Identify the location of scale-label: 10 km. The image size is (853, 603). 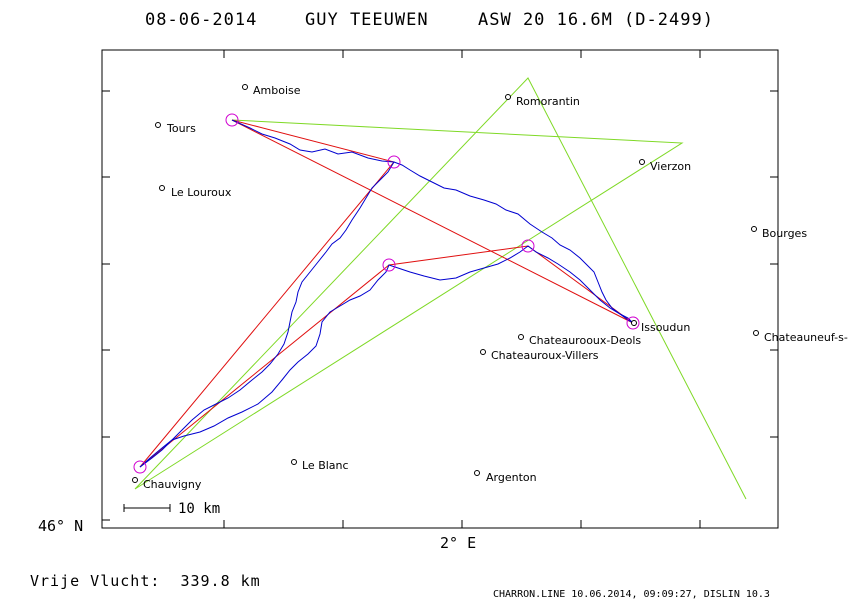
(199, 509).